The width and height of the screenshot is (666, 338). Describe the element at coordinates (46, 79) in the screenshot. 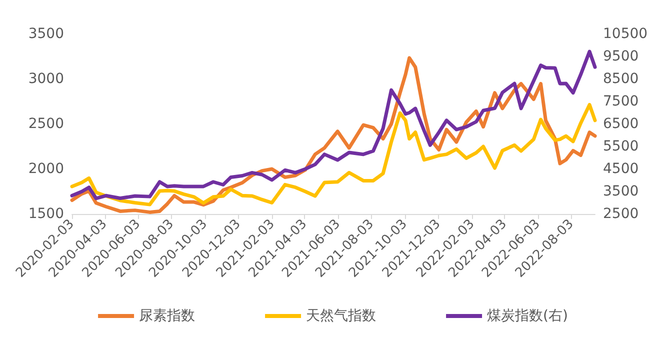

I see `y-tick-label: 3000` at that location.